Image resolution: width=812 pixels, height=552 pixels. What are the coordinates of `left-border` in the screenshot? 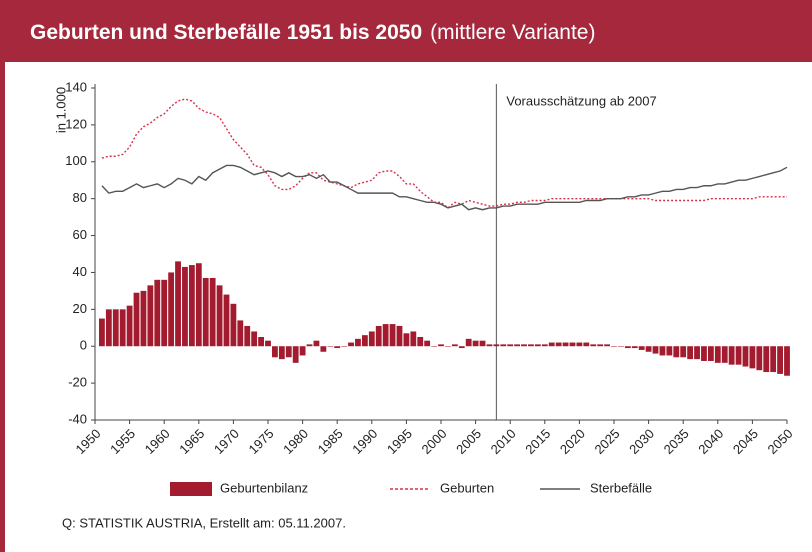 It's located at (2, 307).